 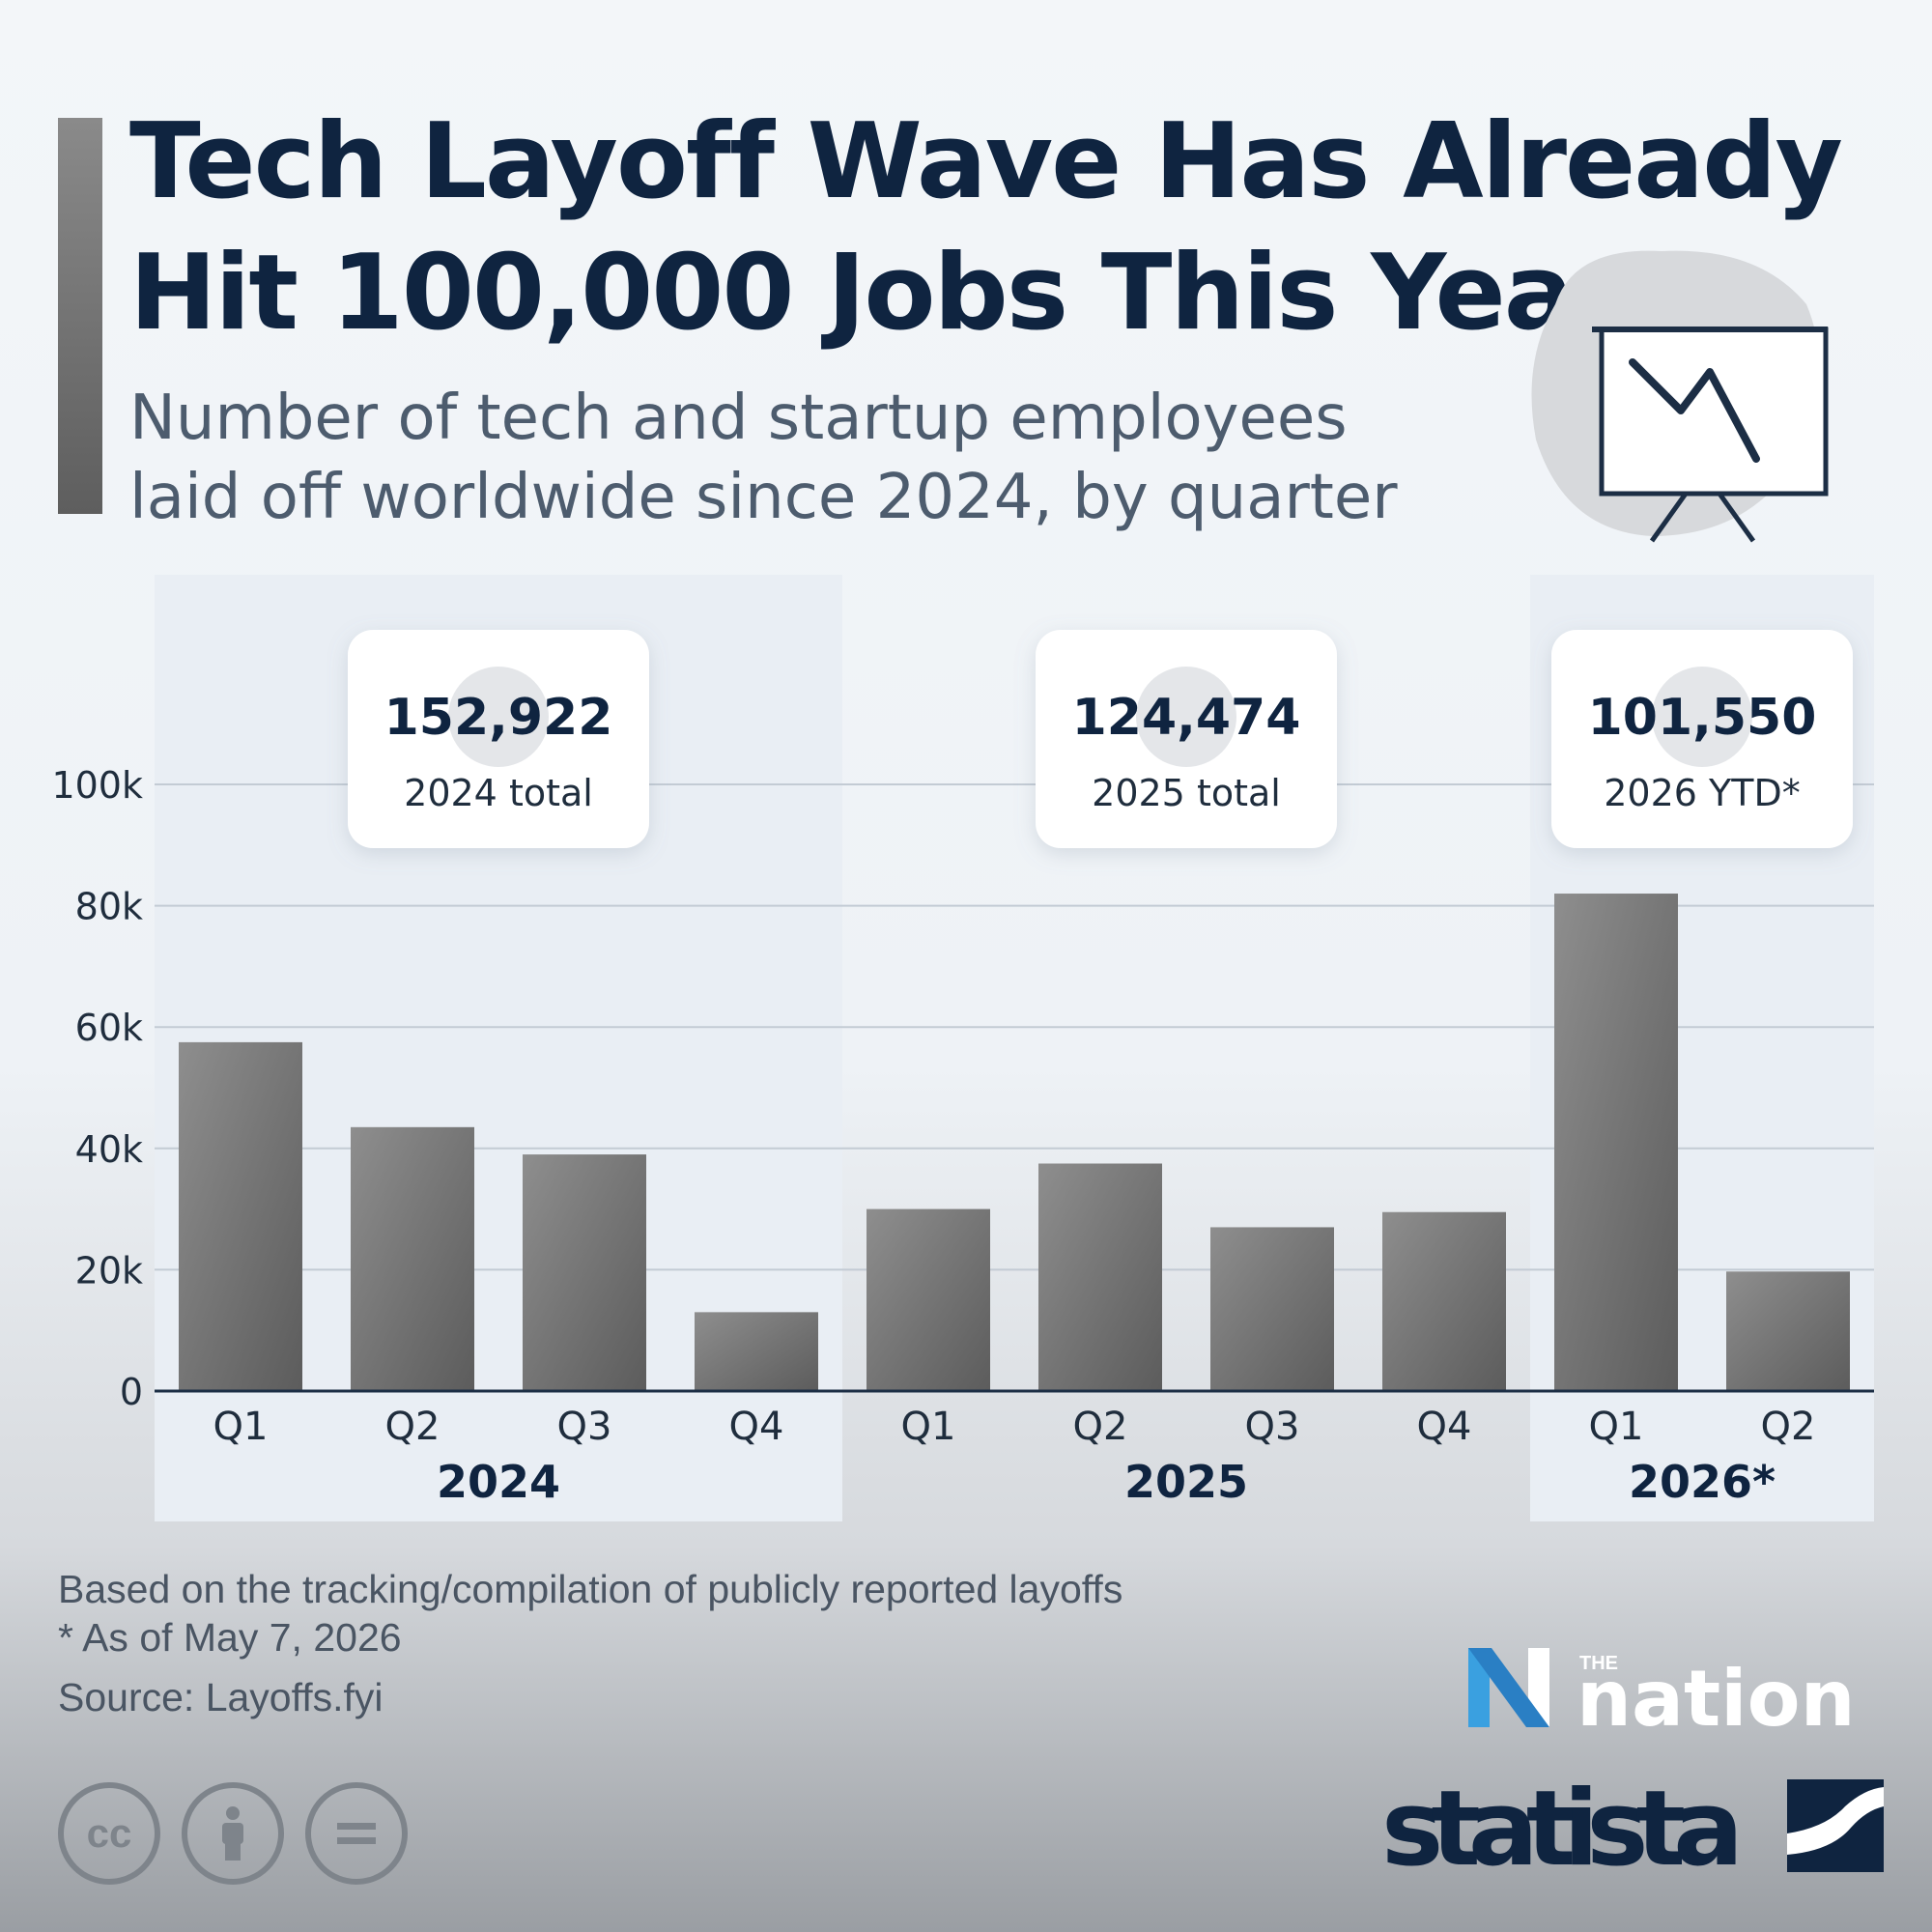 I want to click on nation-n-mark-icon, so click(x=1508, y=1687).